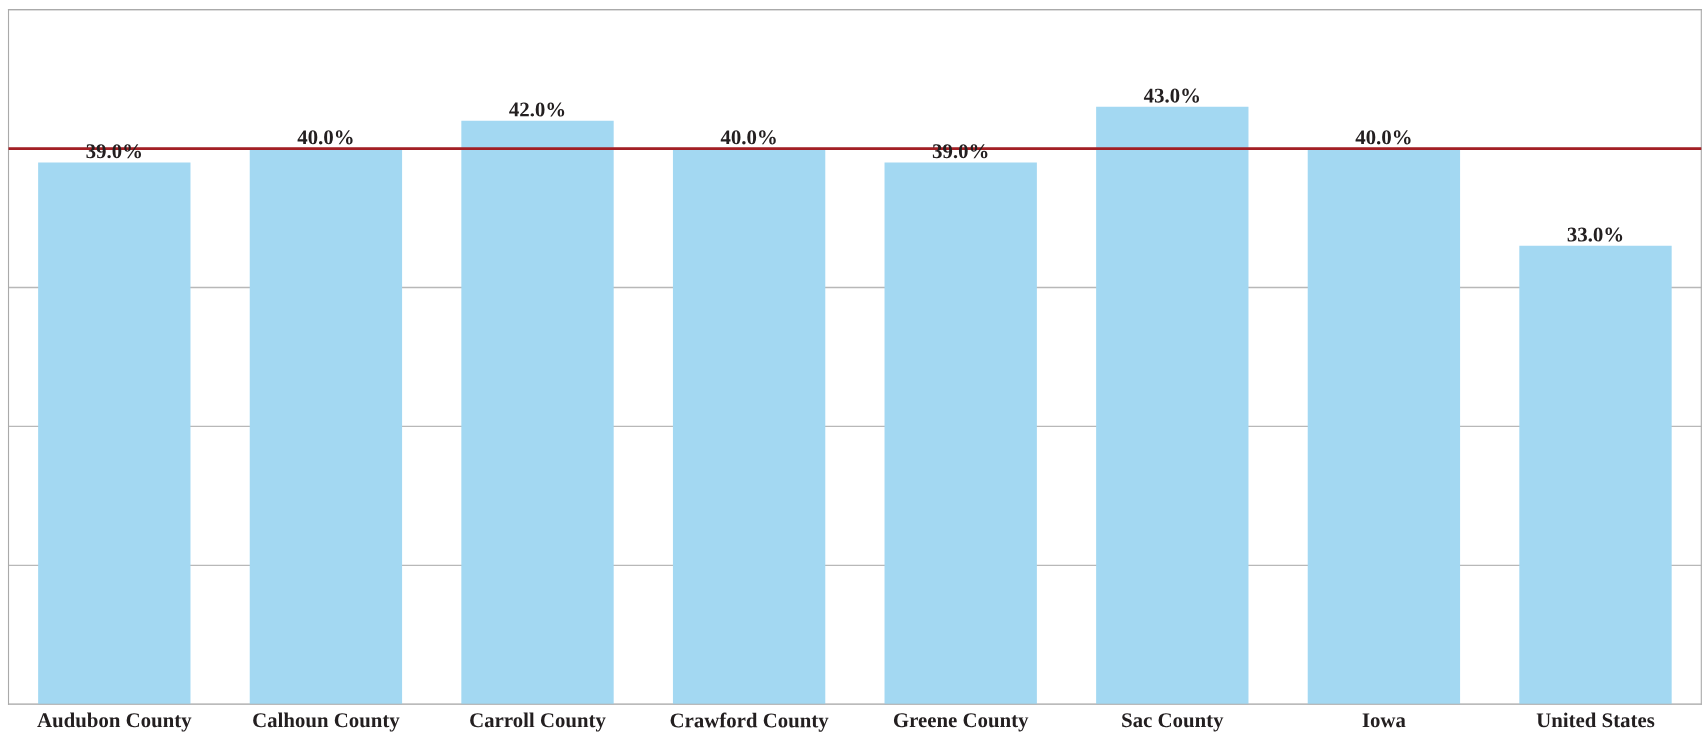  Describe the element at coordinates (537, 109) in the screenshot. I see `data-label: 42.0%` at that location.